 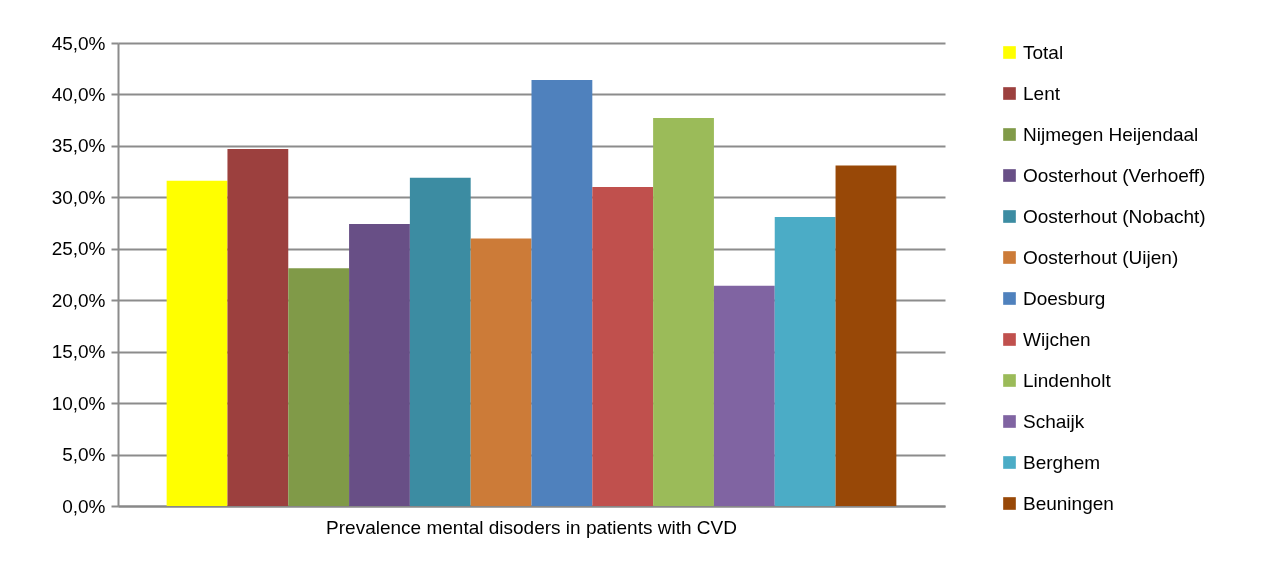 I want to click on y-tick-label: 45,0%, so click(x=78, y=43).